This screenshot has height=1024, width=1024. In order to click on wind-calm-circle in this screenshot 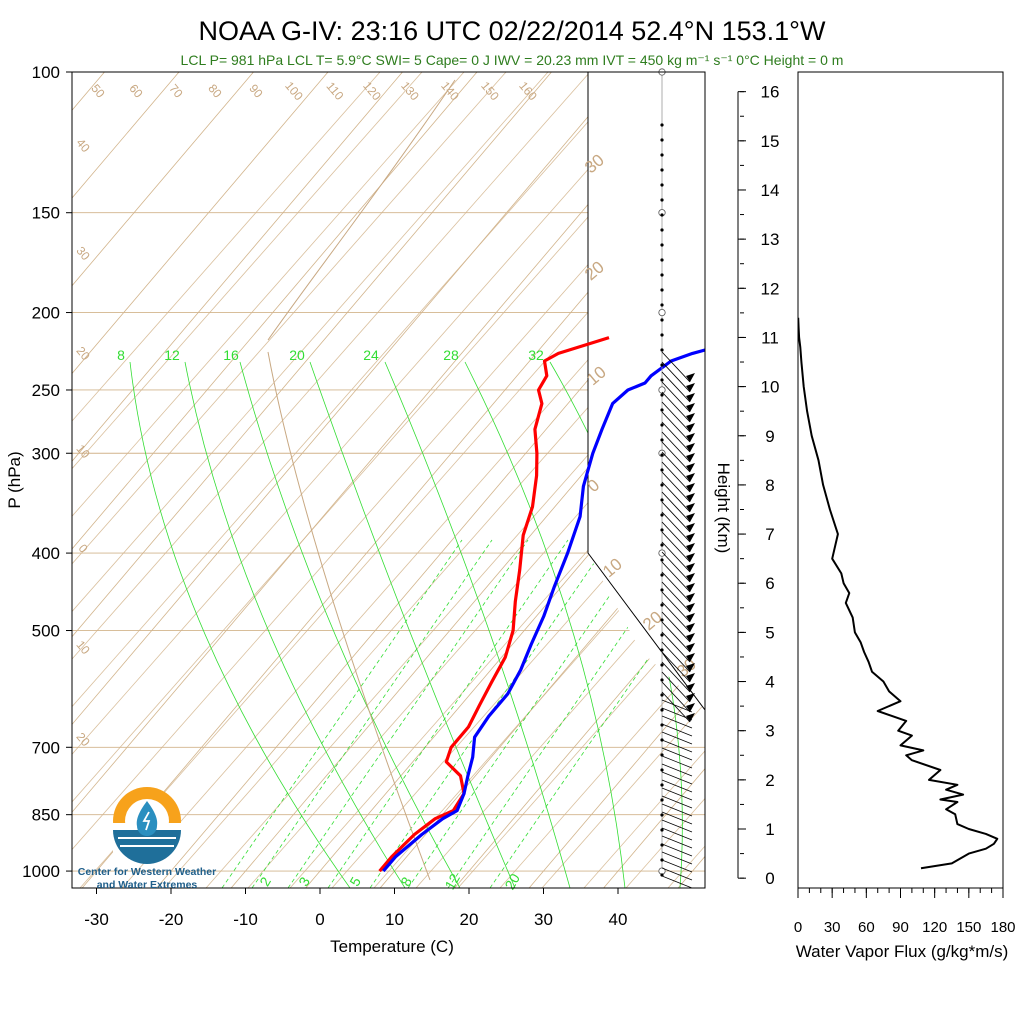, I will do `click(662, 312)`.